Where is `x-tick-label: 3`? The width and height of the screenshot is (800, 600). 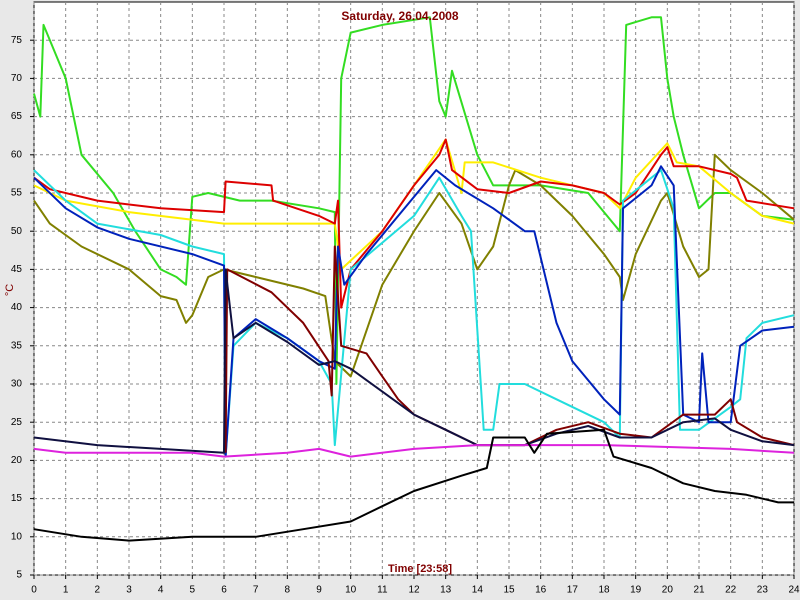
x-tick-label: 3 is located at coordinates (129, 590).